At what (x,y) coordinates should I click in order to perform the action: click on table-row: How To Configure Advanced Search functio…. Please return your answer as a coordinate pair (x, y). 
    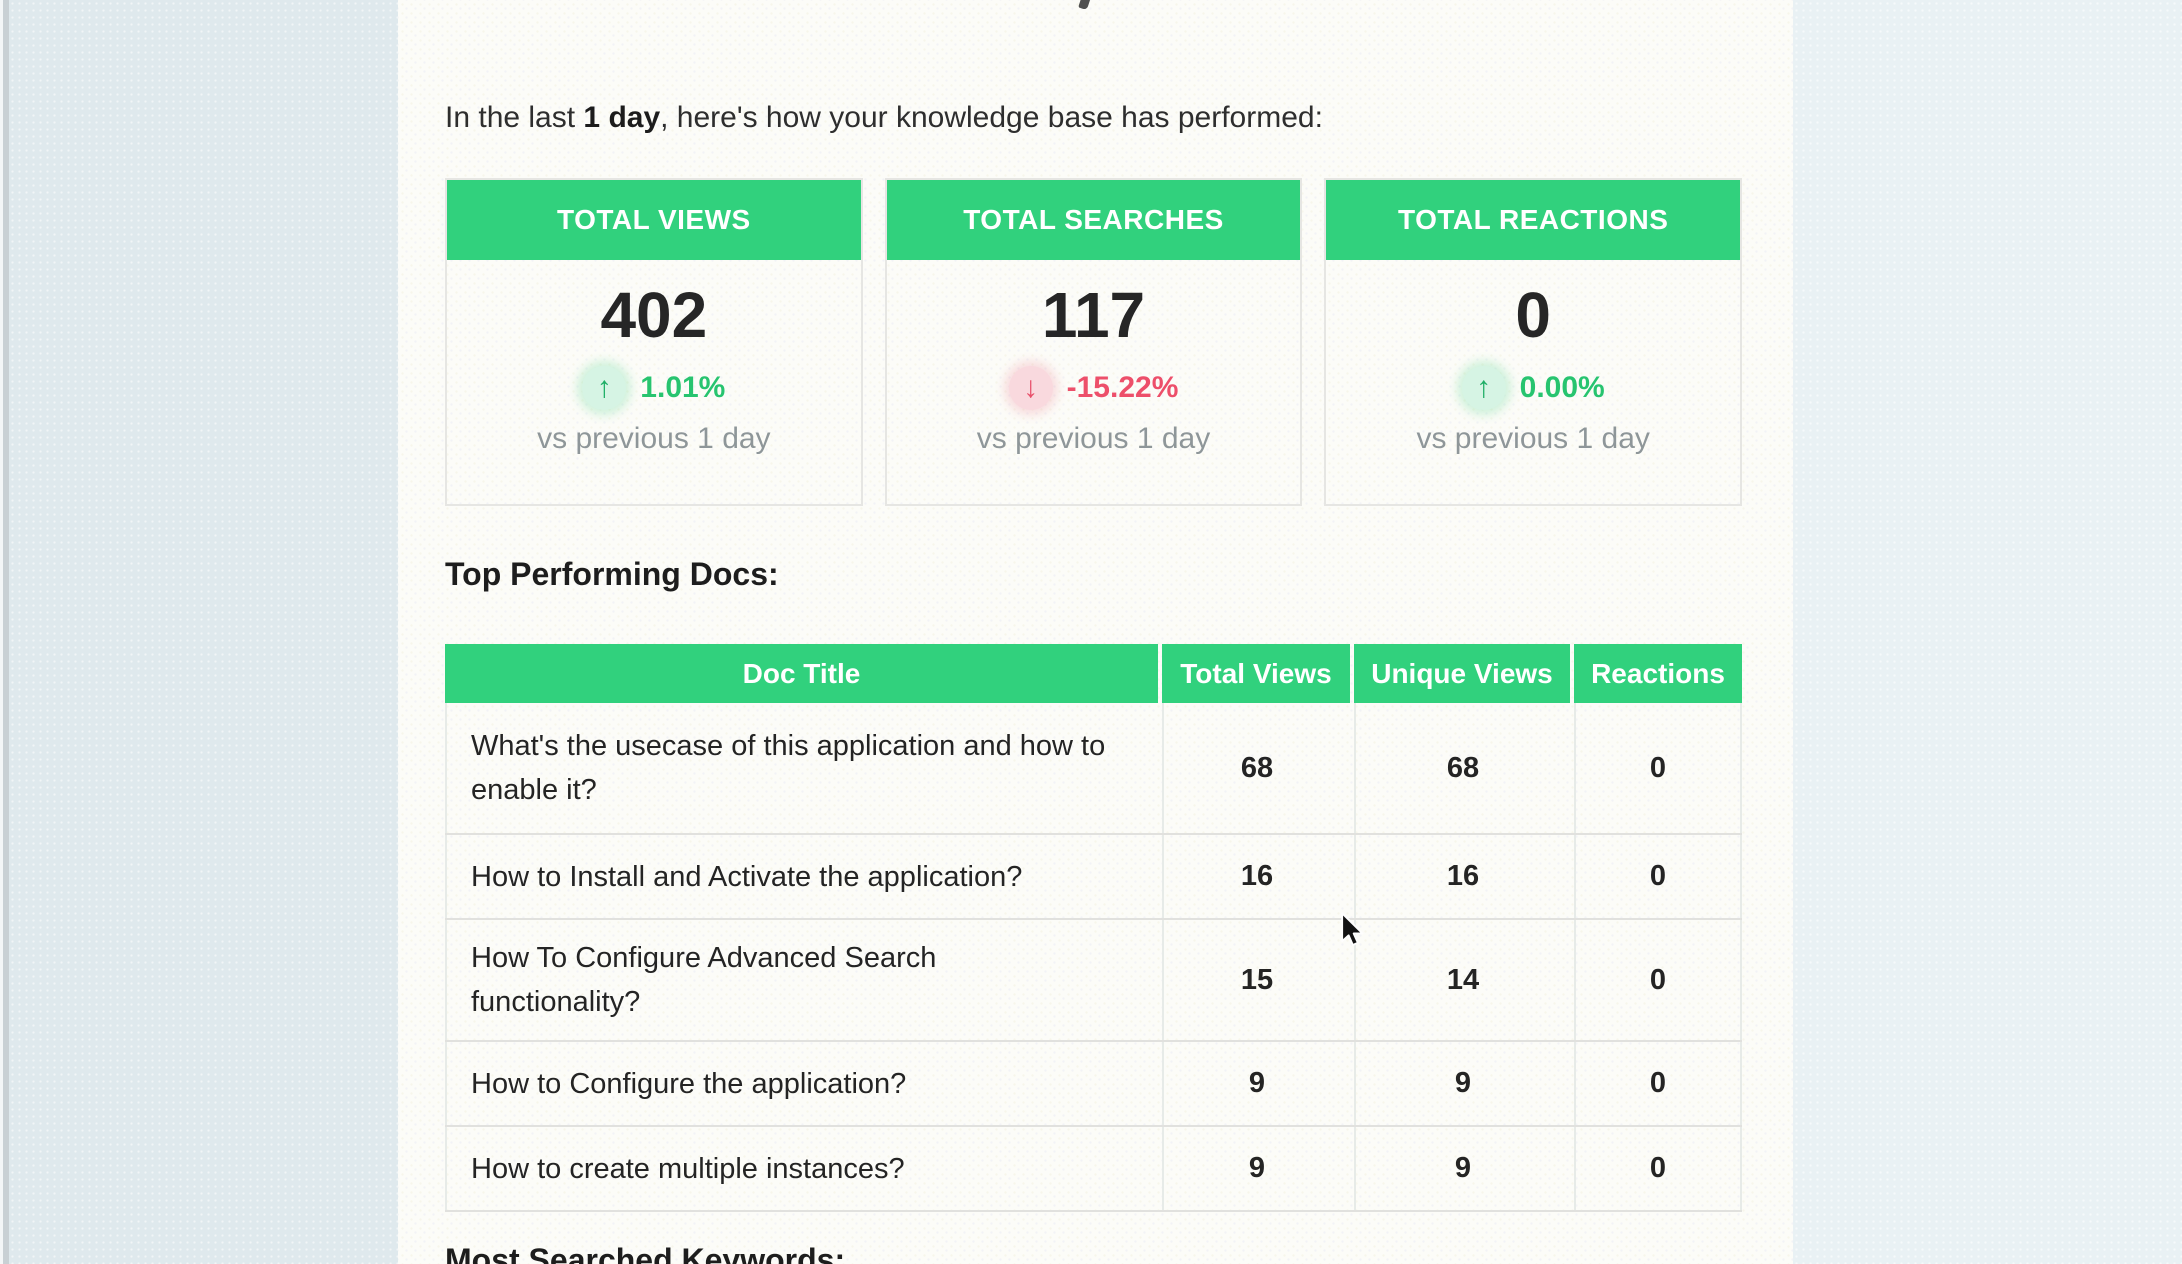
    Looking at the image, I should click on (1093, 981).